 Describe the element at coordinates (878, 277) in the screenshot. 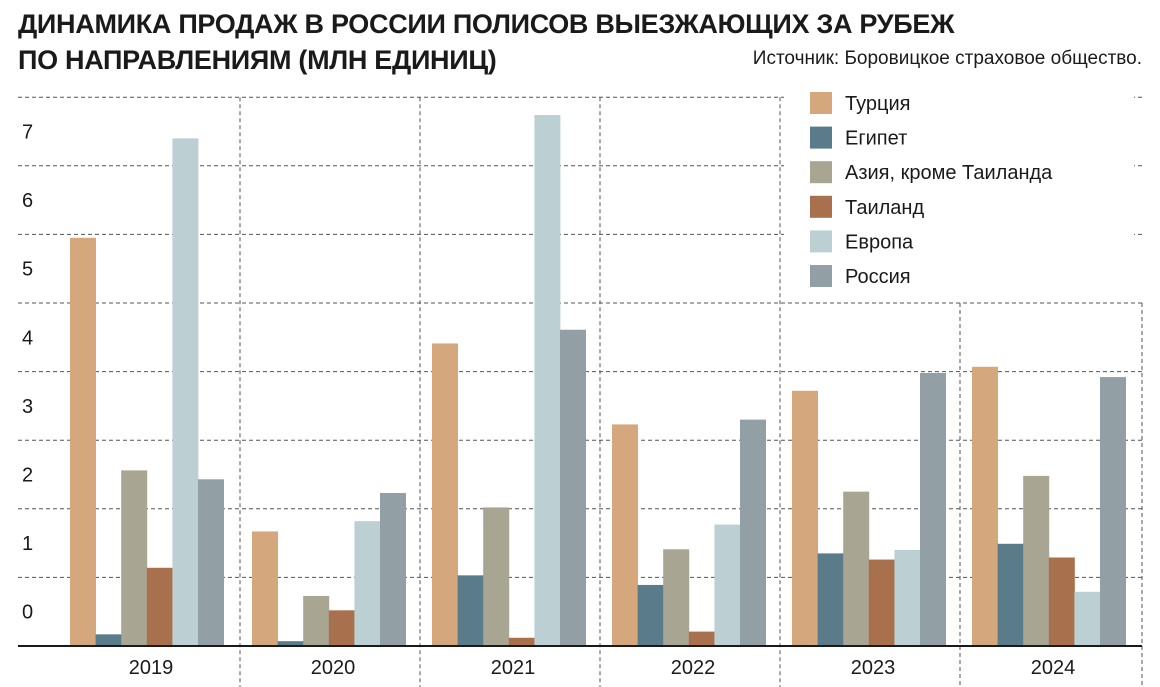

I see `legend-label: Россия` at that location.